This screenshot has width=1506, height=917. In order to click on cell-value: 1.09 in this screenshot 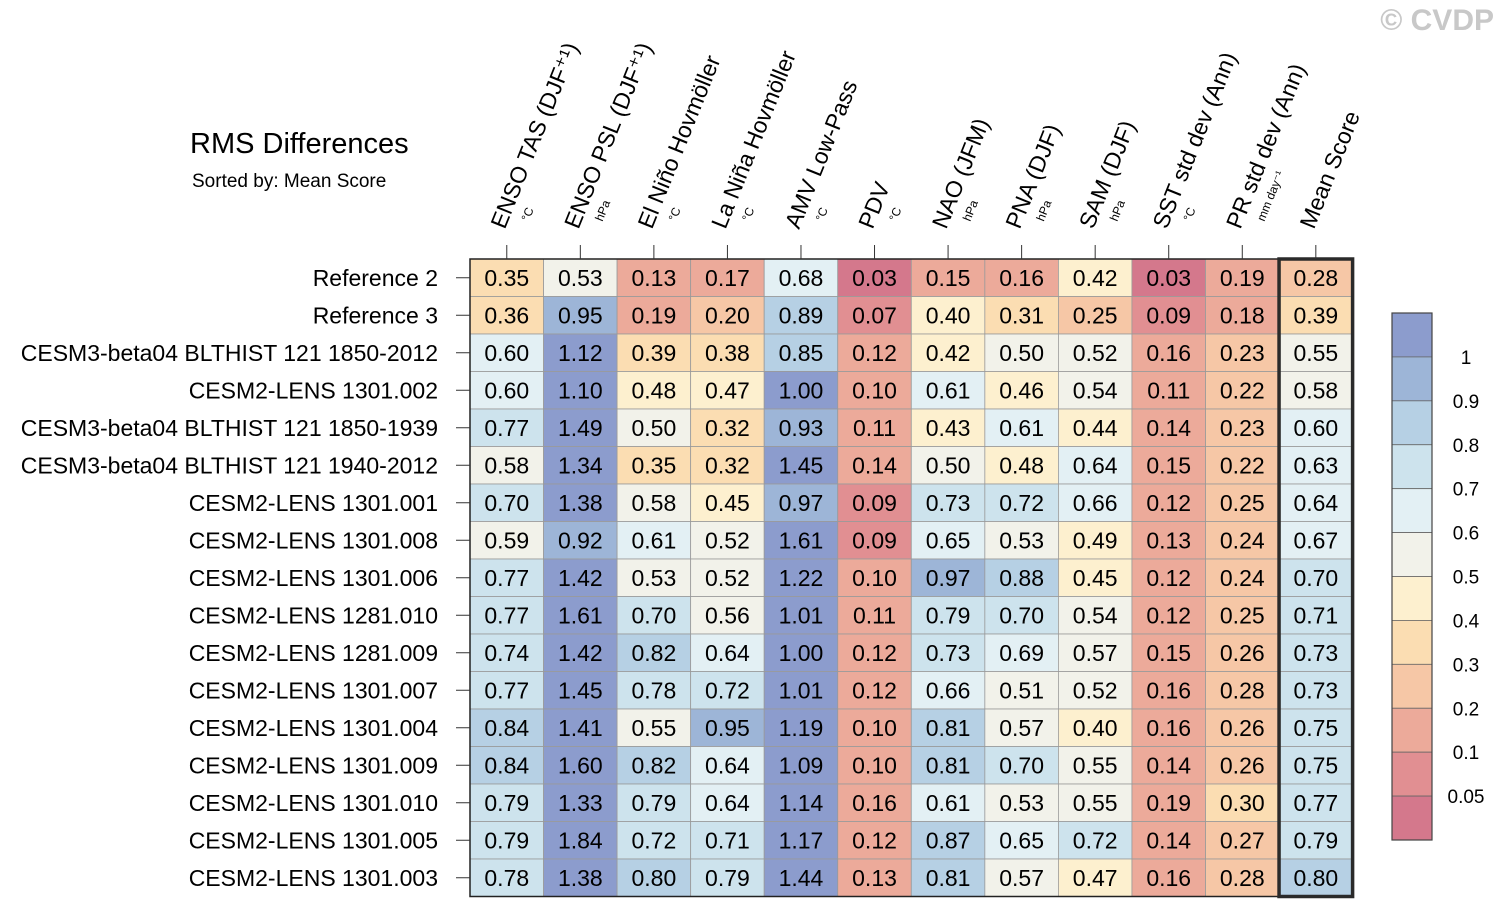, I will do `click(801, 765)`.